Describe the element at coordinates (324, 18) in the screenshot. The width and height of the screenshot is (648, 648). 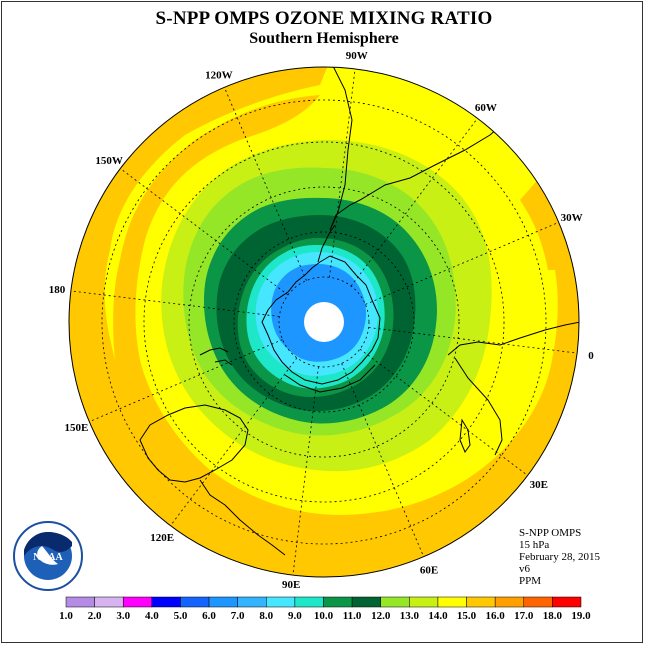
I see `map-title: S-NPP OMPS OZONE MIXING RATIO` at that location.